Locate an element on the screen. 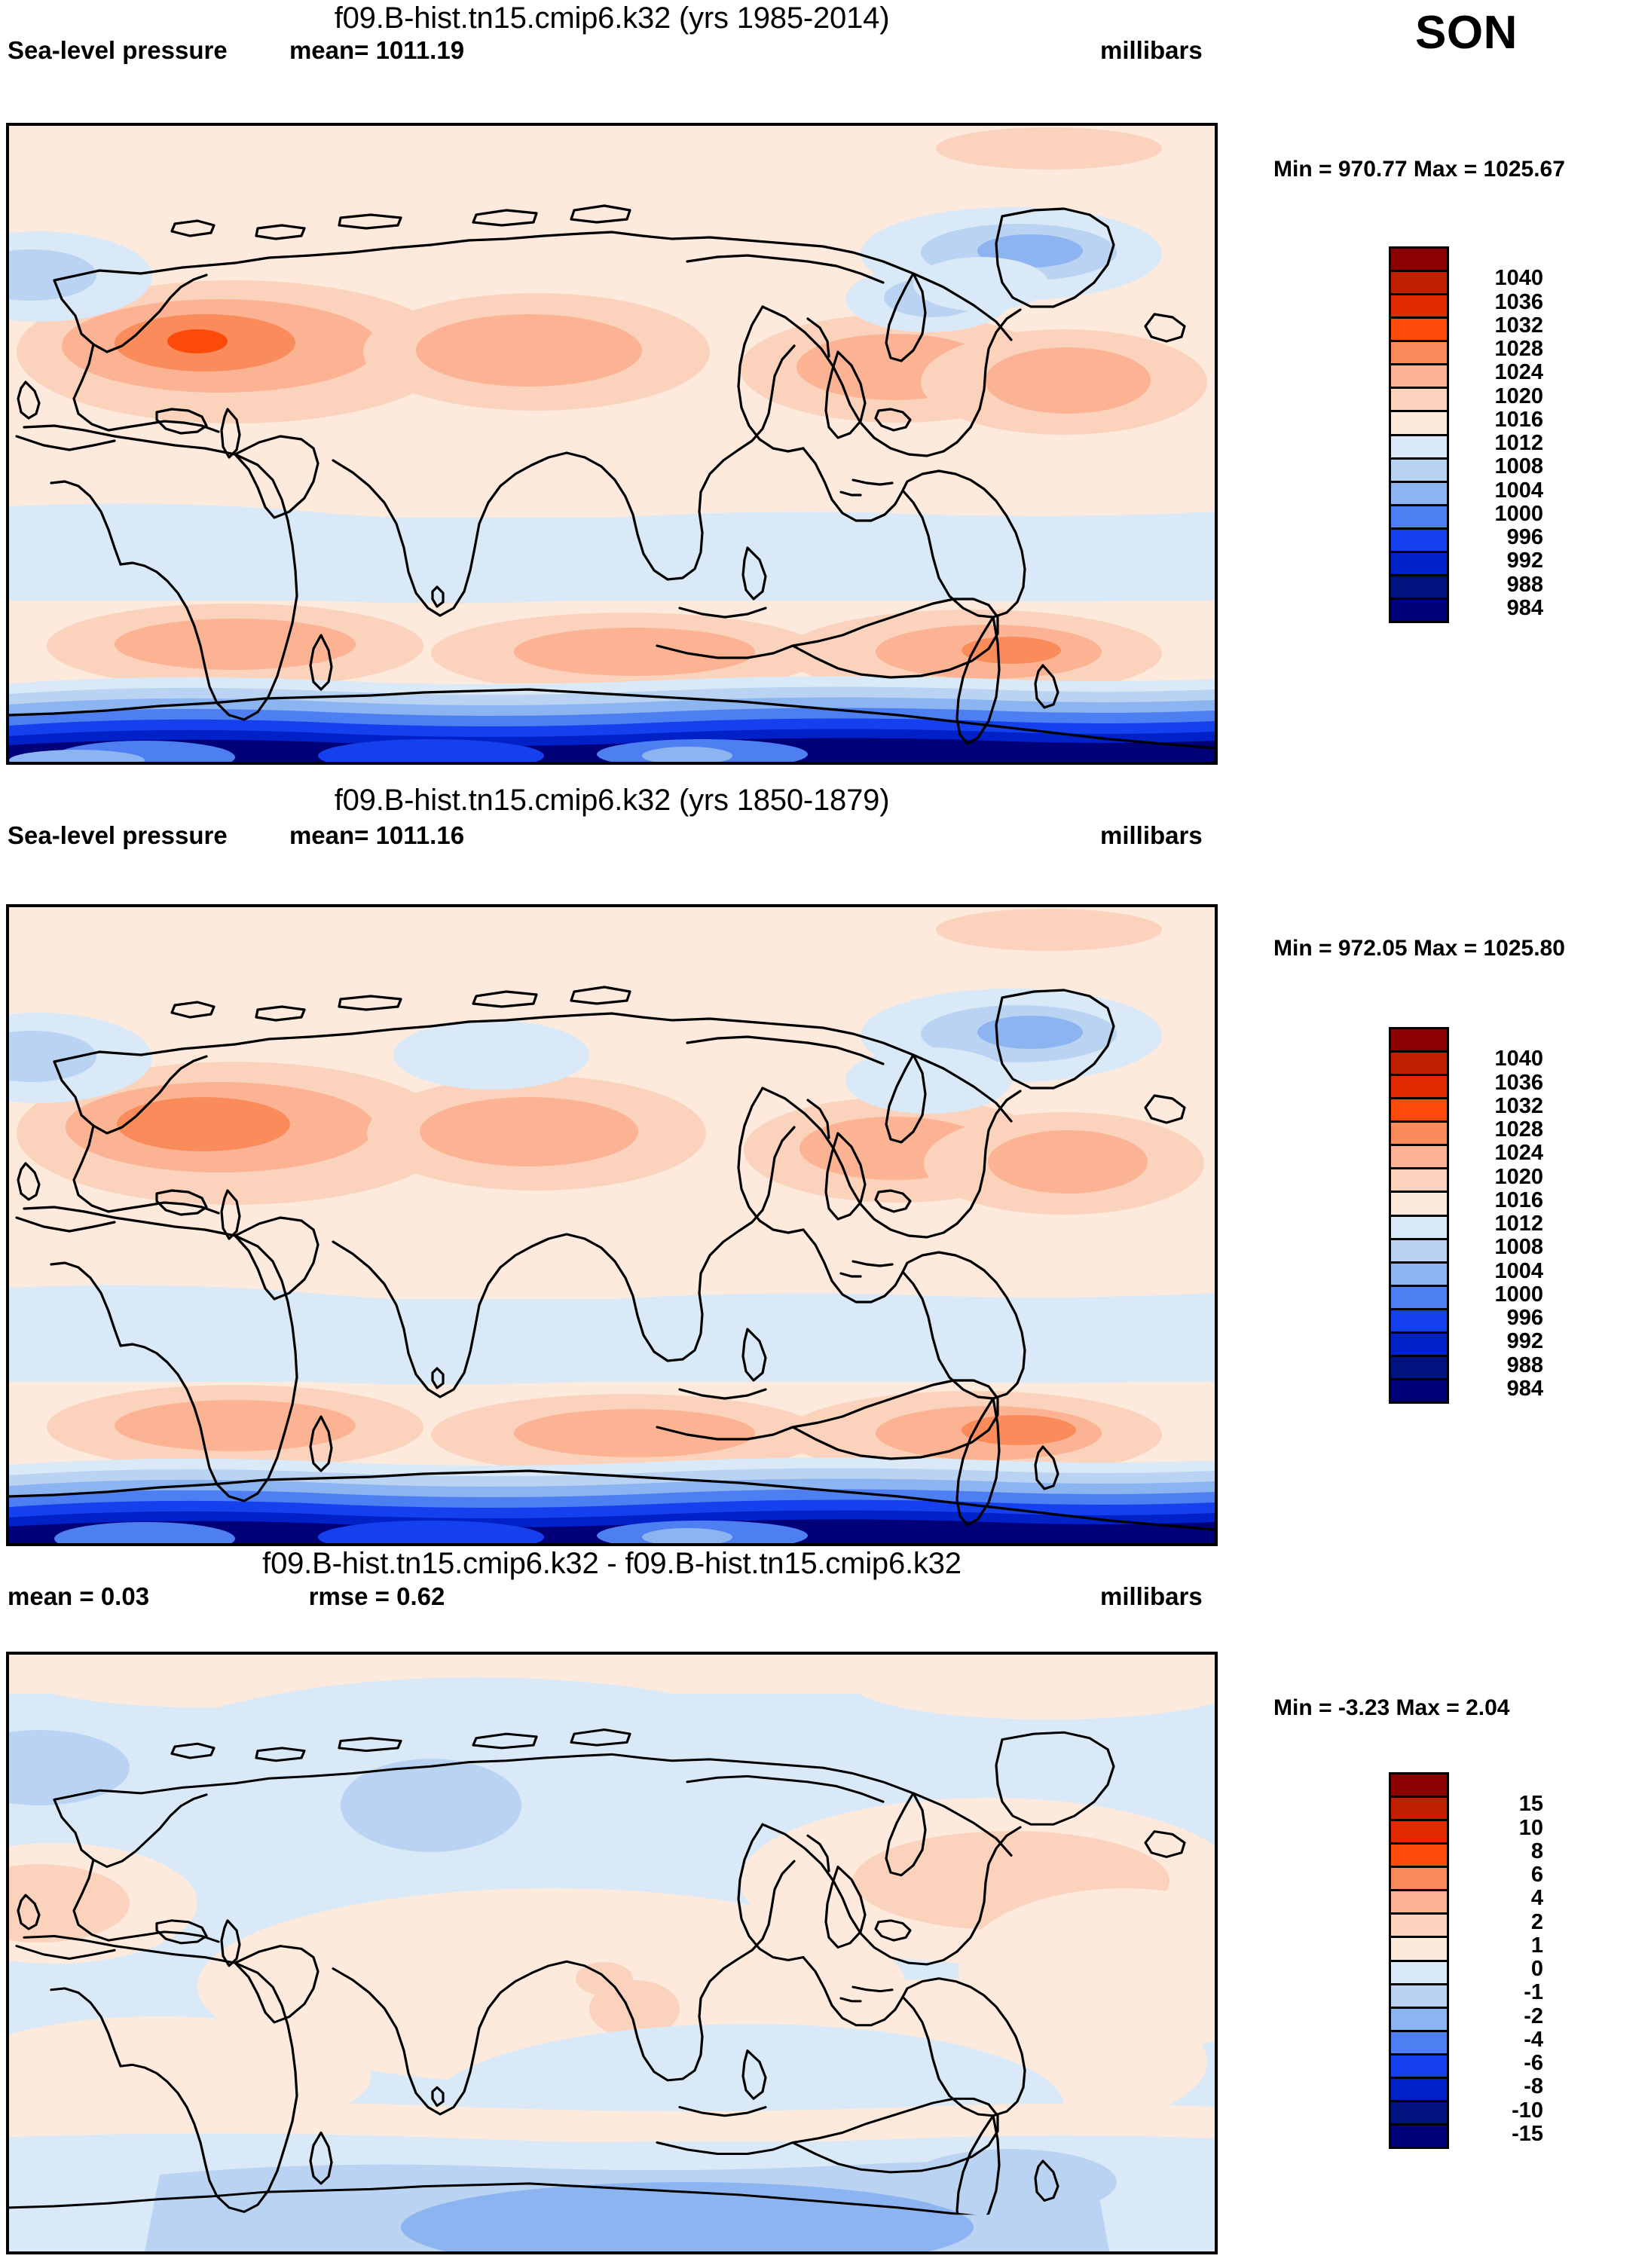  panel-3-colorbar is located at coordinates (1419, 1960).